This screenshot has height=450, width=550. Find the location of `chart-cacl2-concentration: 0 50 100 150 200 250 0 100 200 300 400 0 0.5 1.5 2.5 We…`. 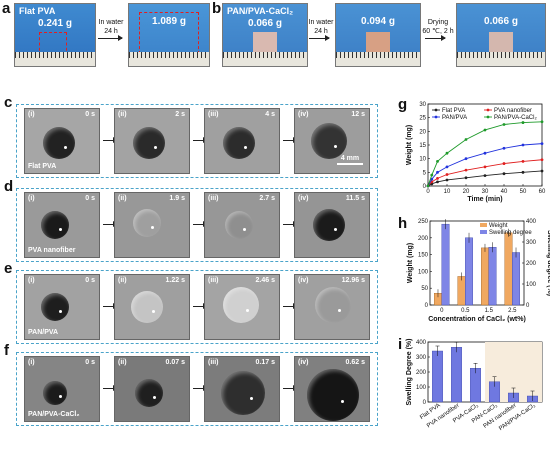

chart-cacl2-concentration: 0 50 100 150 200 250 0 100 200 300 400 0 0.5 1.5 2.5 We… is located at coordinates (478, 271).